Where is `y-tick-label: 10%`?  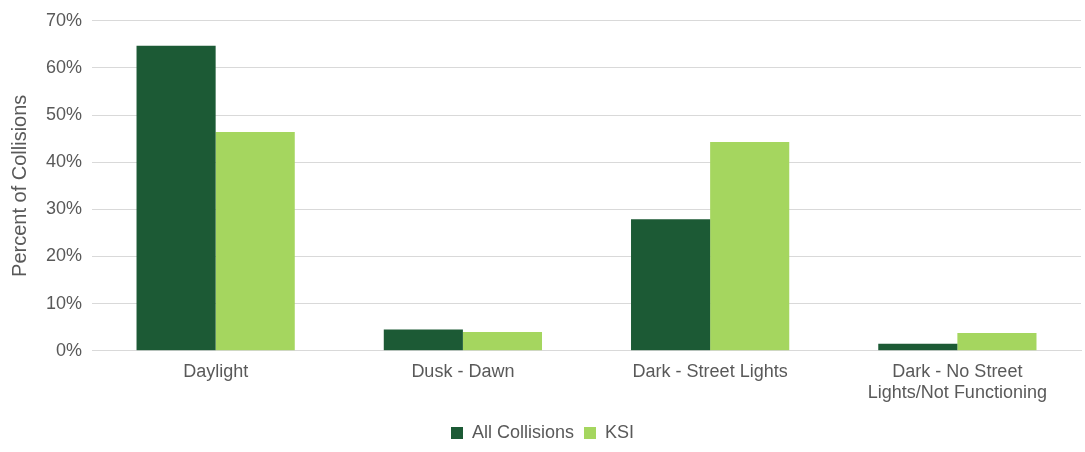
y-tick-label: 10% is located at coordinates (64, 302).